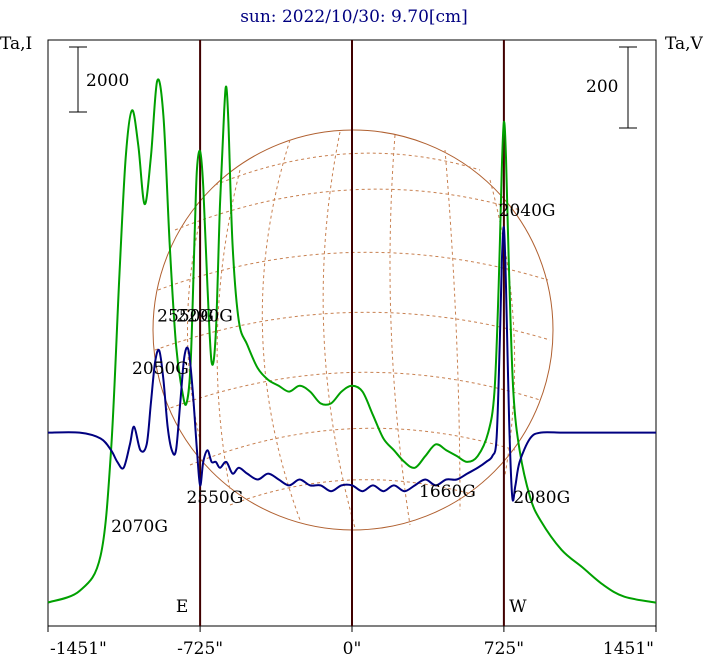 This screenshot has height=662, width=708. What do you see at coordinates (78, 649) in the screenshot?
I see `x-tick-label-0: -1451"` at bounding box center [78, 649].